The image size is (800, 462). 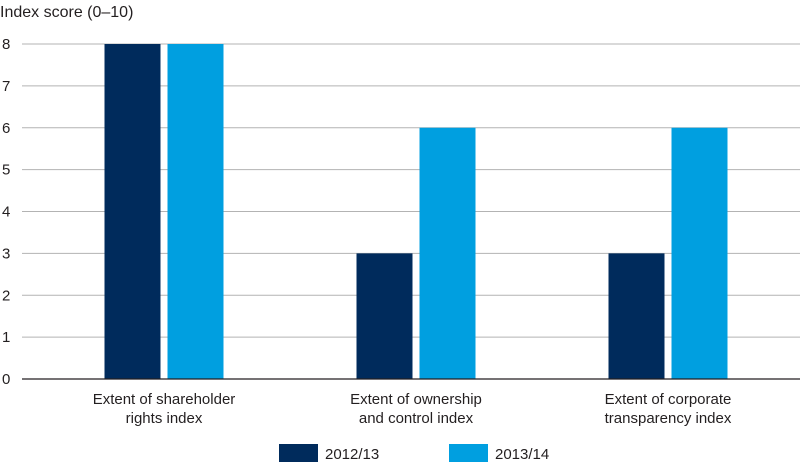 I want to click on y-tick-label: 6, so click(x=6, y=128).